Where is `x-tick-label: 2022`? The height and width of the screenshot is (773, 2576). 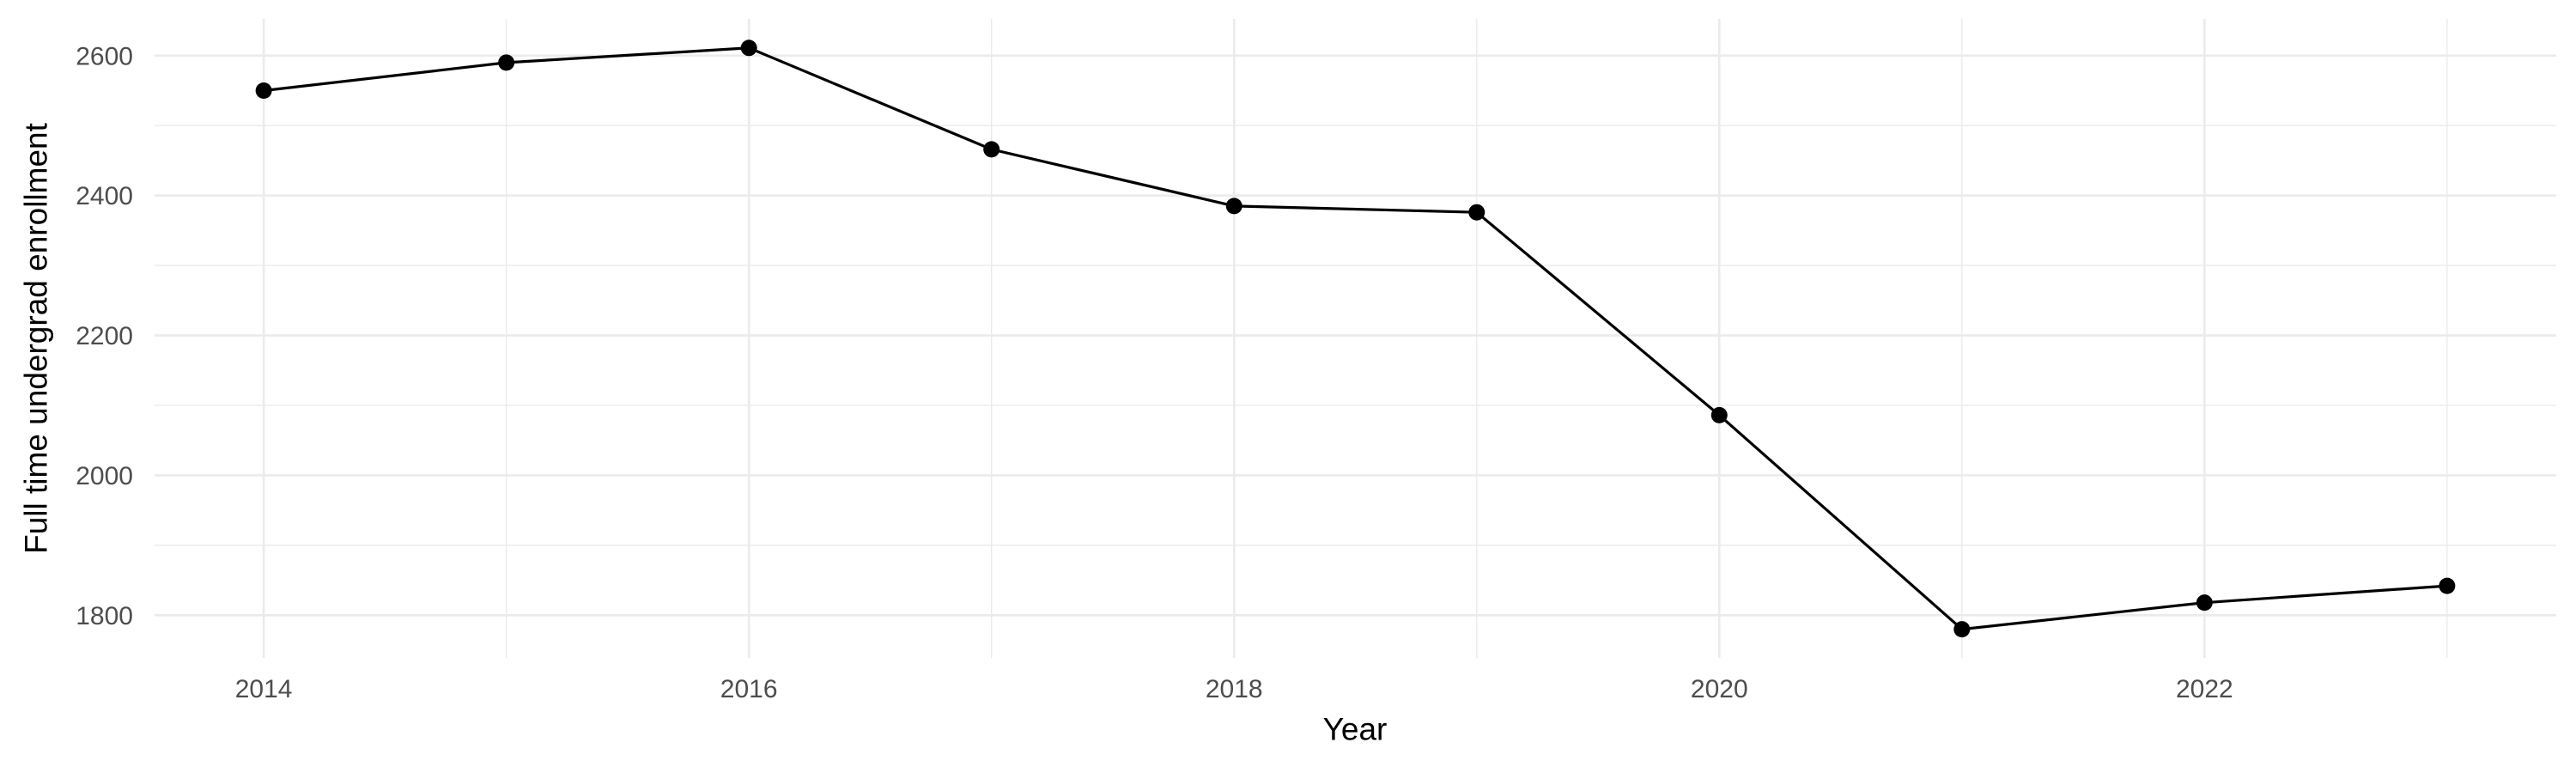
x-tick-label: 2022 is located at coordinates (2204, 689).